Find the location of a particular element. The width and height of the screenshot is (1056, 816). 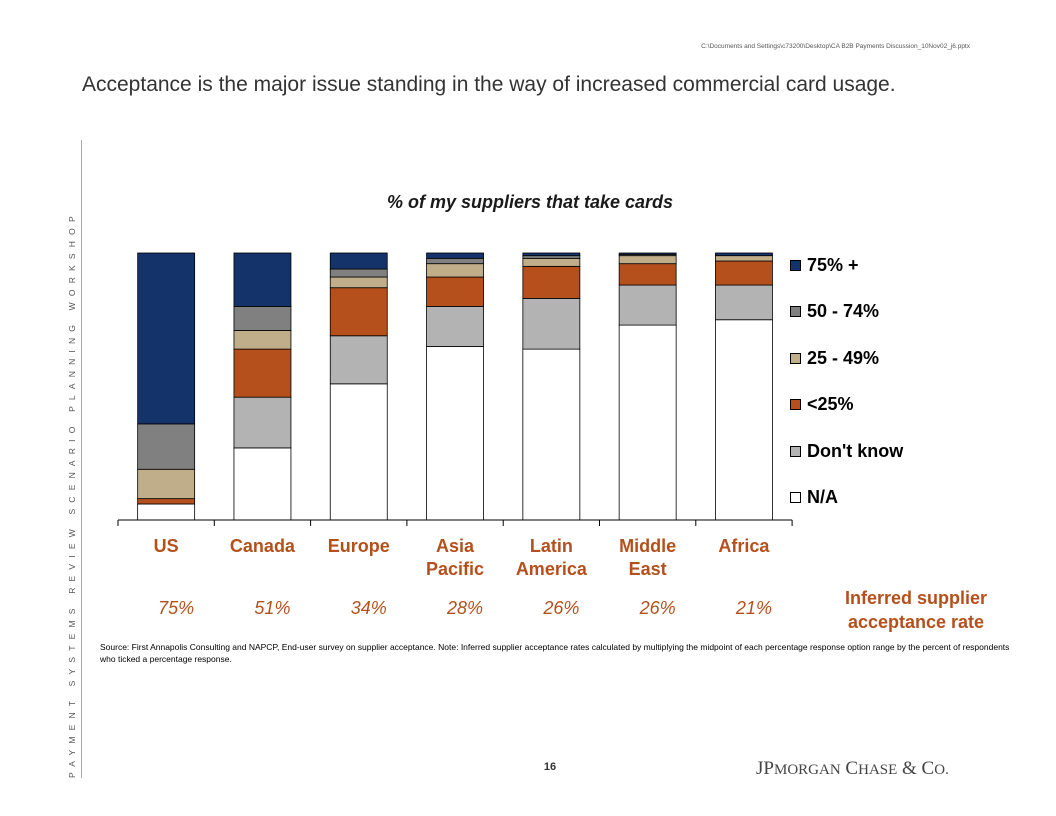

legend-item: <25% is located at coordinates (890, 405).